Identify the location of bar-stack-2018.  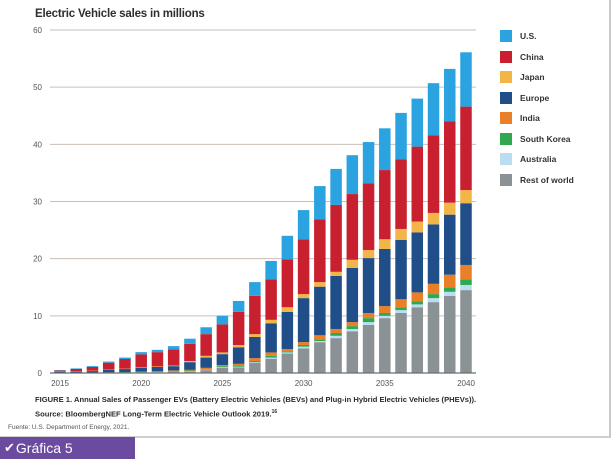
(108, 367).